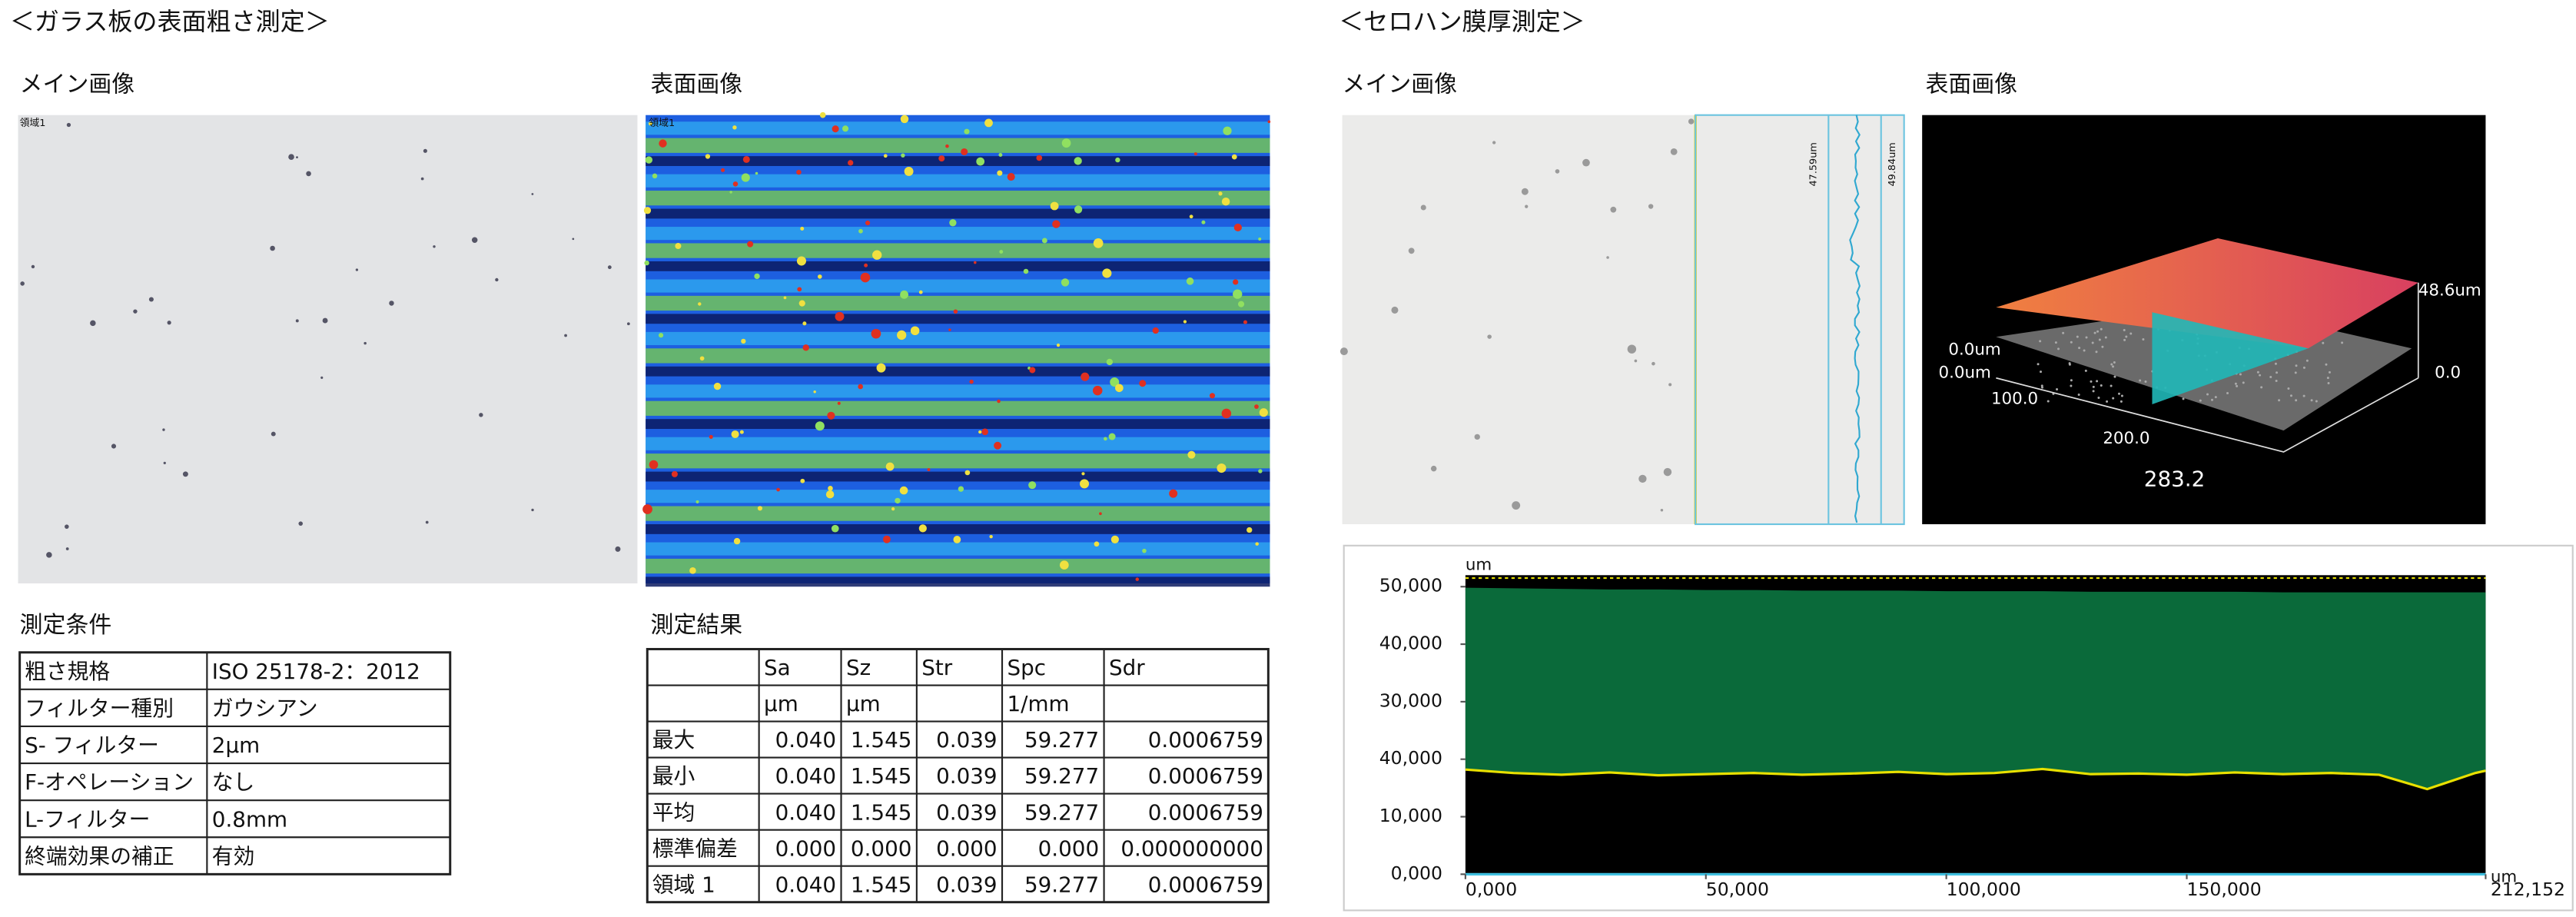 This screenshot has height=917, width=2576. What do you see at coordinates (683, 884) in the screenshot?
I see `table-cell: 領域 1` at bounding box center [683, 884].